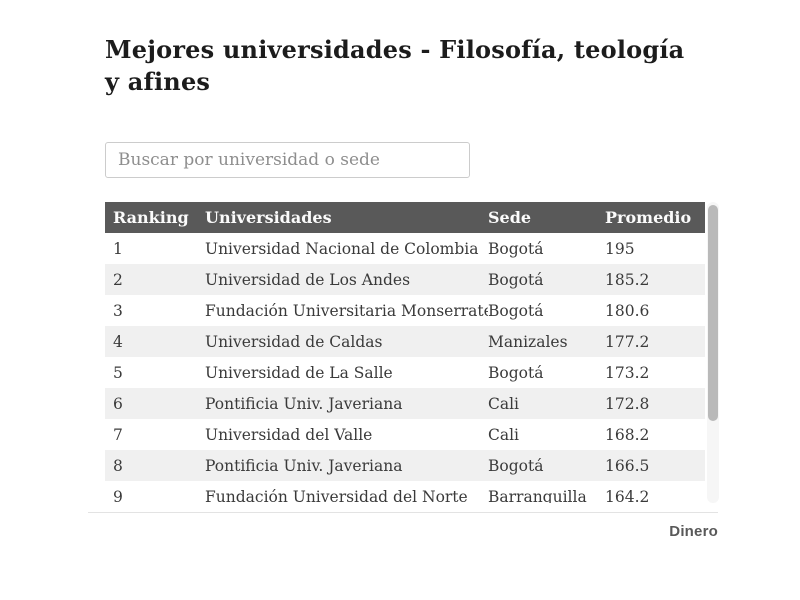 The image size is (800, 600). What do you see at coordinates (294, 341) in the screenshot?
I see `cell-universidad: Universidad de Caldas` at bounding box center [294, 341].